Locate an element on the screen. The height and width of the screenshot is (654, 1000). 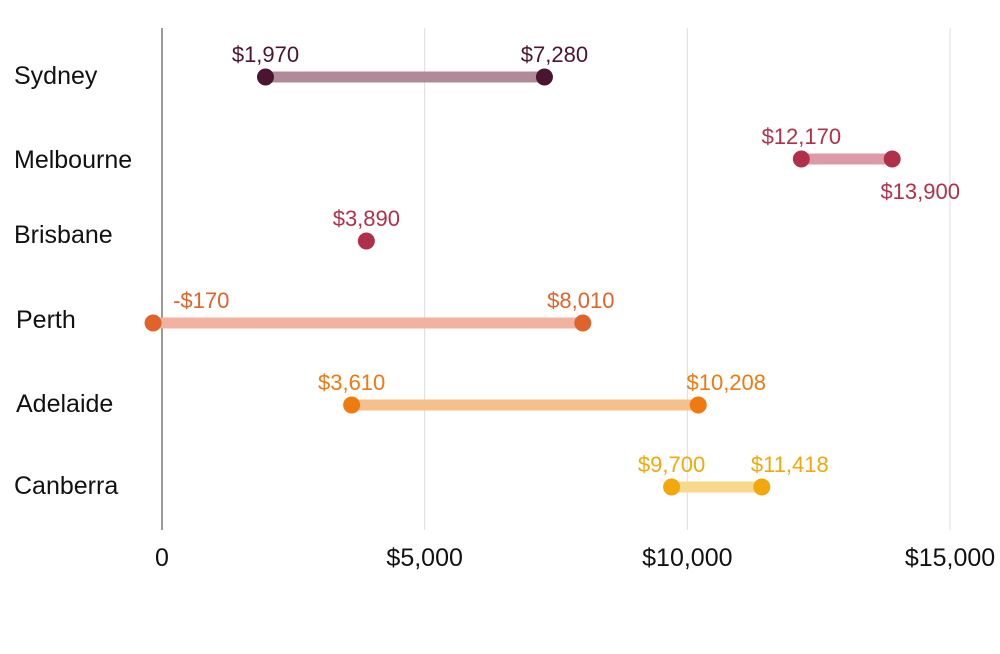
end-value-label: $8,010 is located at coordinates (580, 300).